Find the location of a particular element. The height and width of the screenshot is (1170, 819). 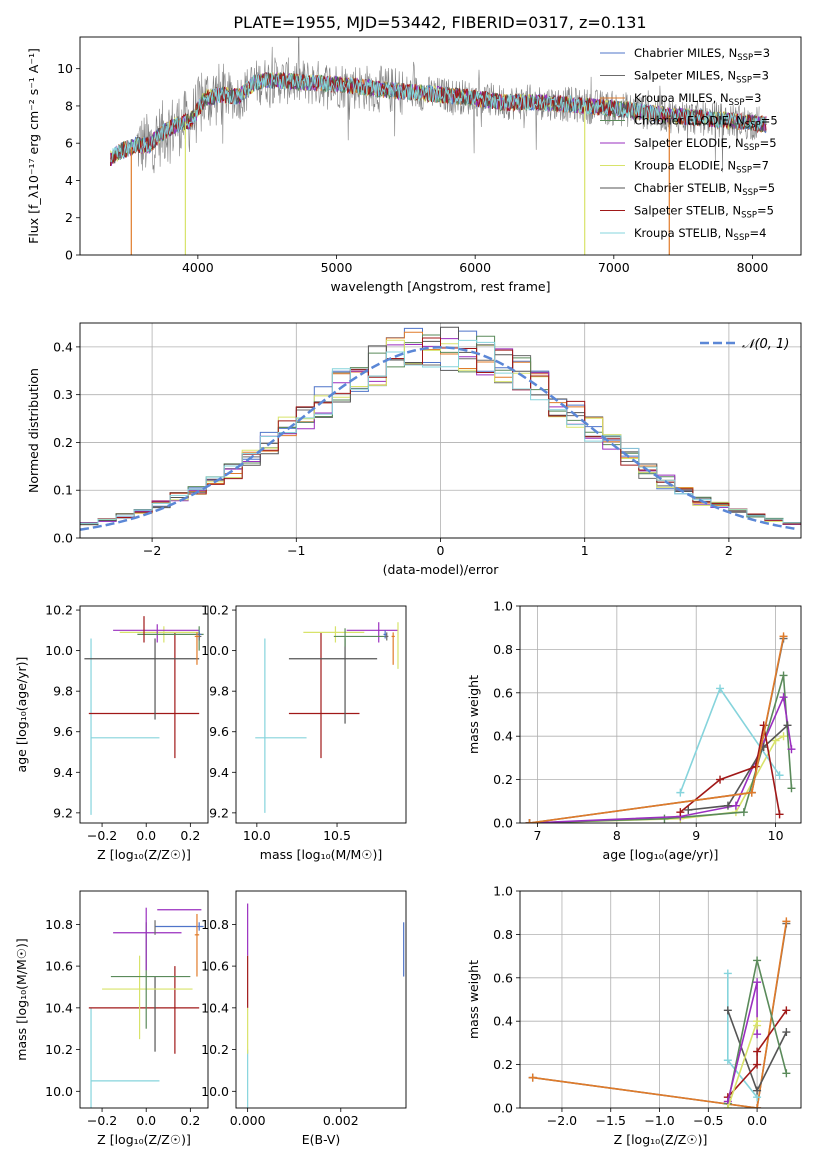

x-tick-label: 10.5 is located at coordinates (337, 835).